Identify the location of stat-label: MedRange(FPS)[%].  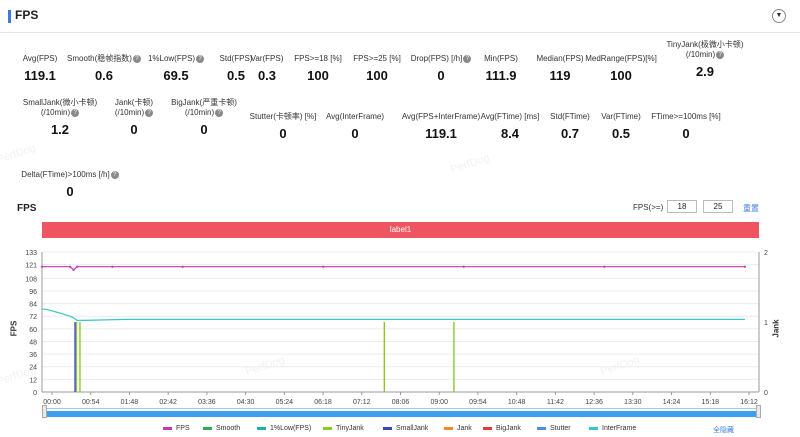
(621, 58).